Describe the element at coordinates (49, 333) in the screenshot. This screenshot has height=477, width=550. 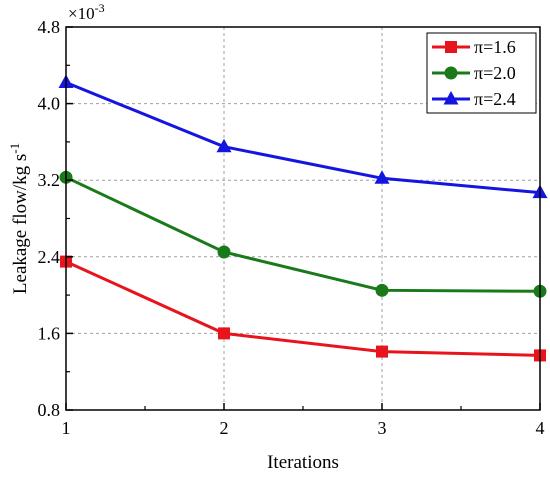
I see `y-tick-label: 1.6` at that location.